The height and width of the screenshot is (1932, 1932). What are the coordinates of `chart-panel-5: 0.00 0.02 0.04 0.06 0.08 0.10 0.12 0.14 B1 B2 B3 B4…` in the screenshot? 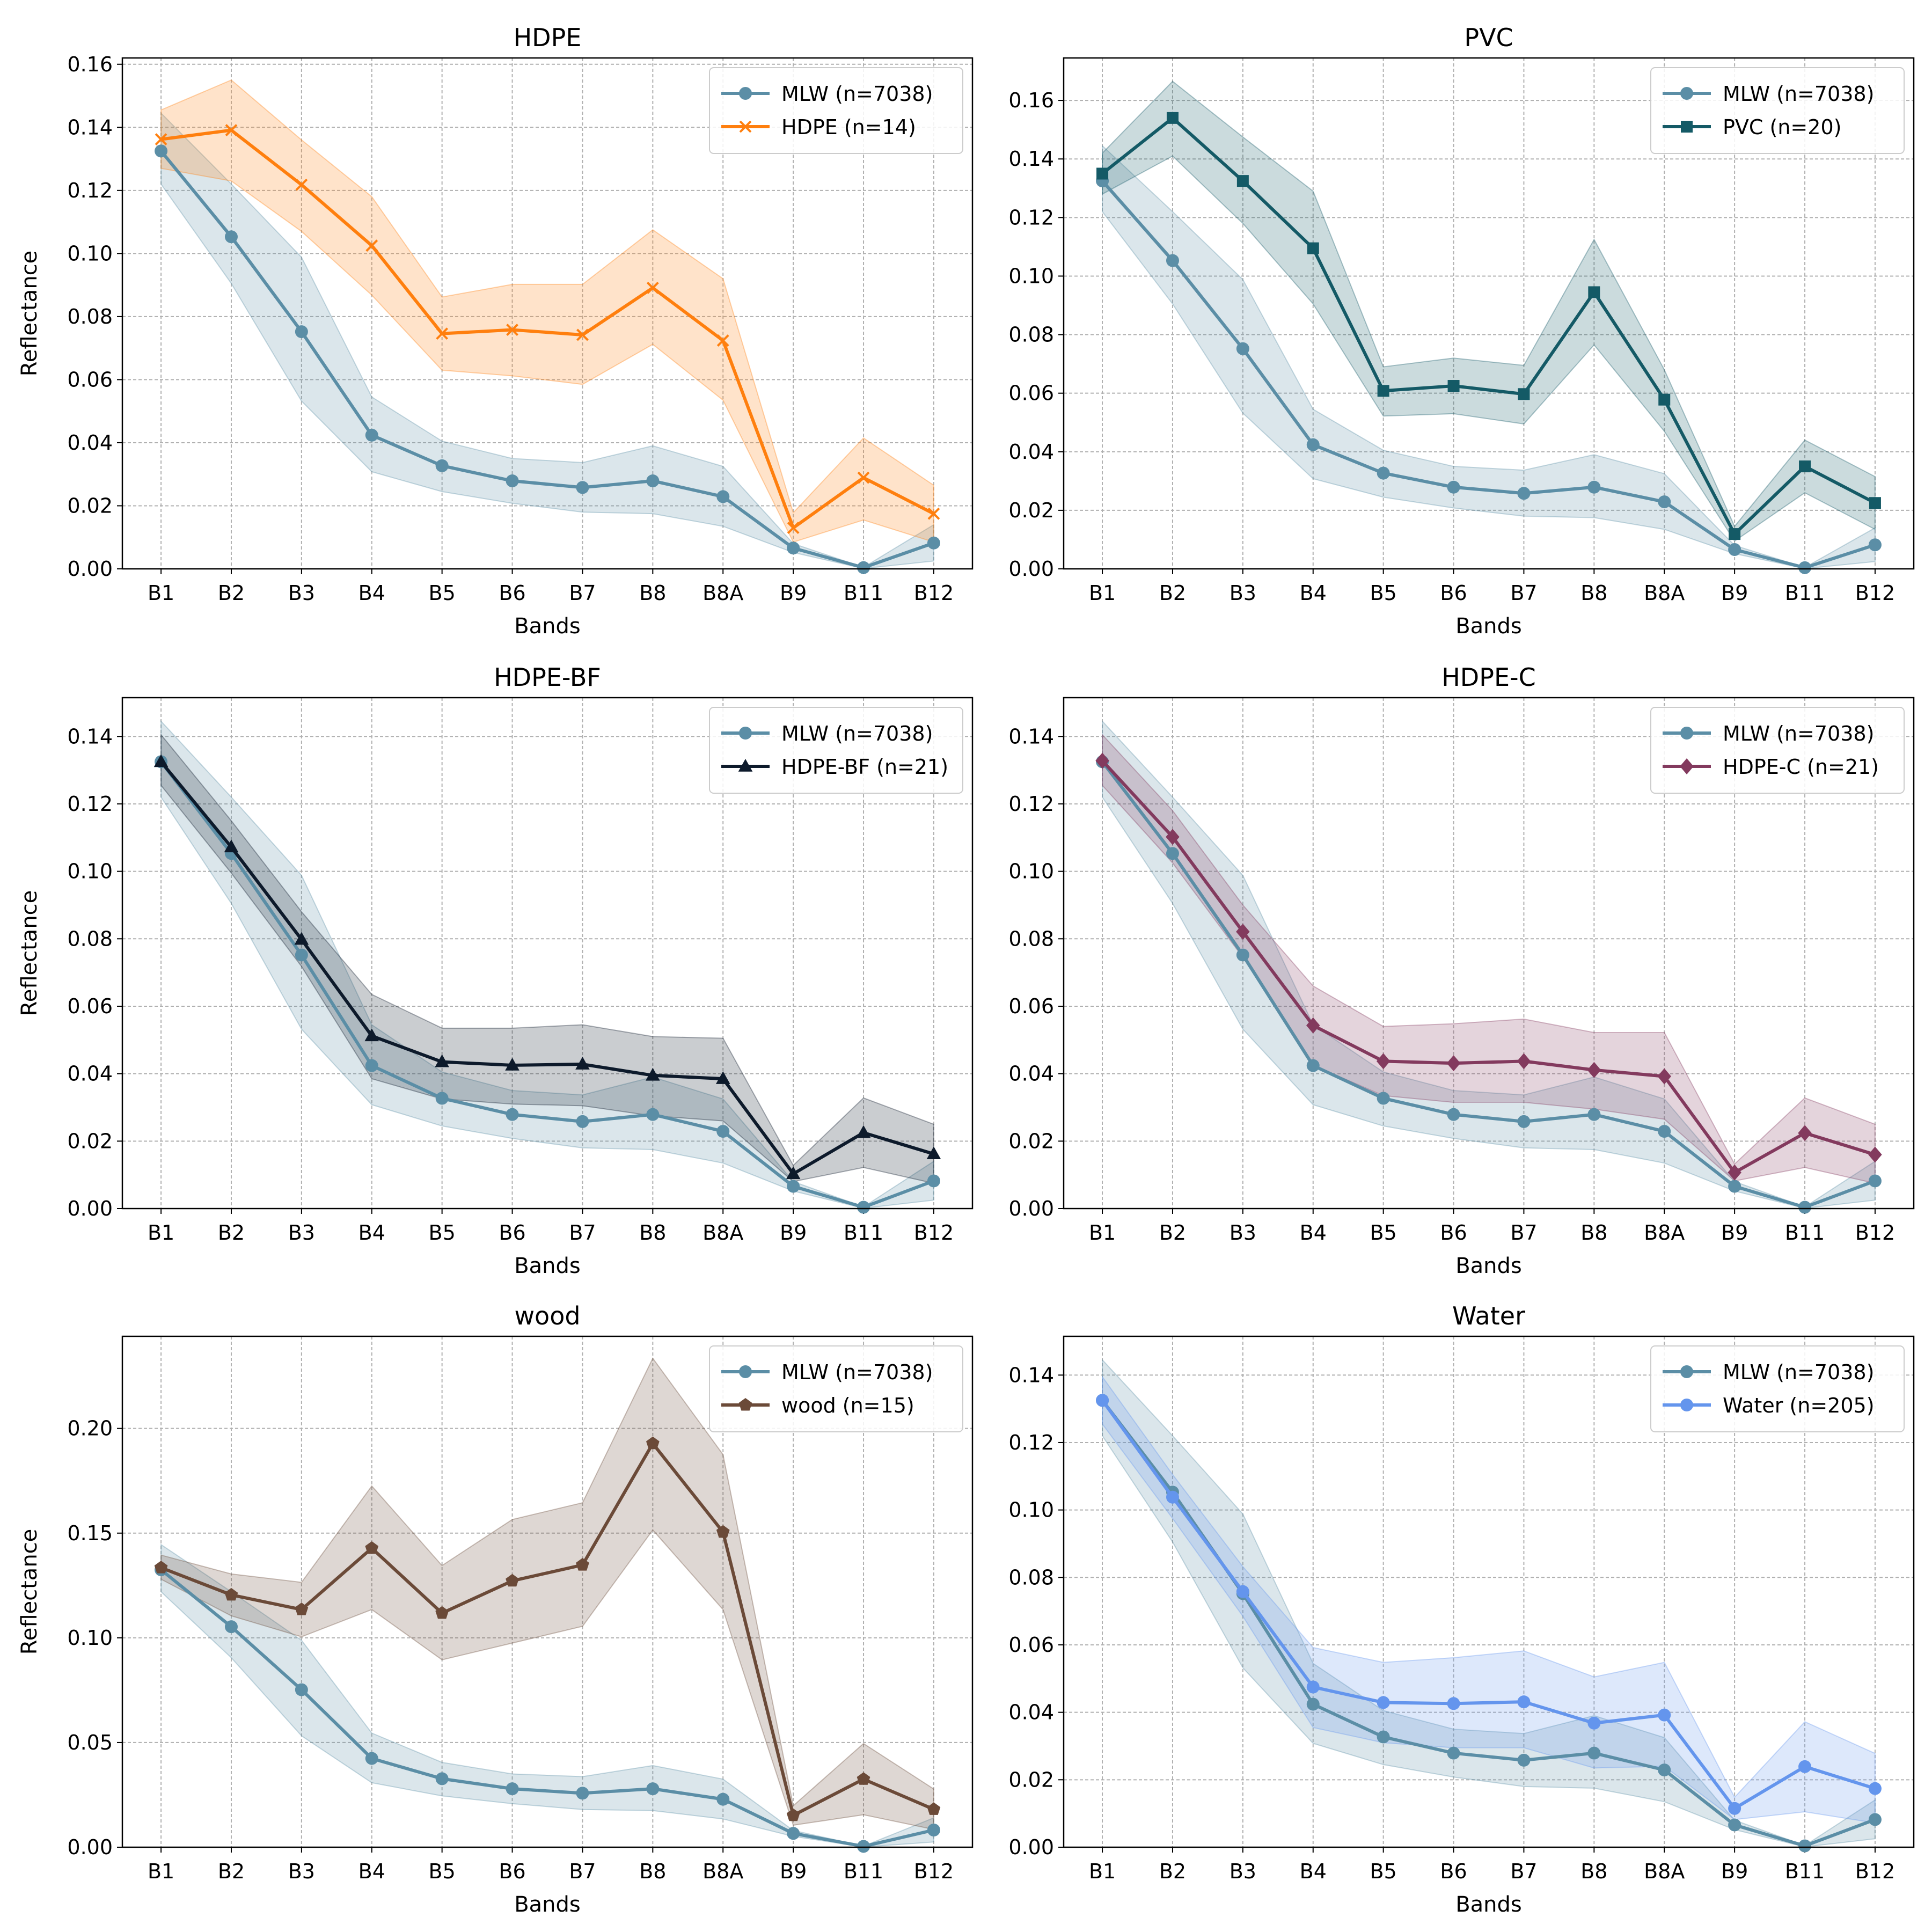 It's located at (1461, 1609).